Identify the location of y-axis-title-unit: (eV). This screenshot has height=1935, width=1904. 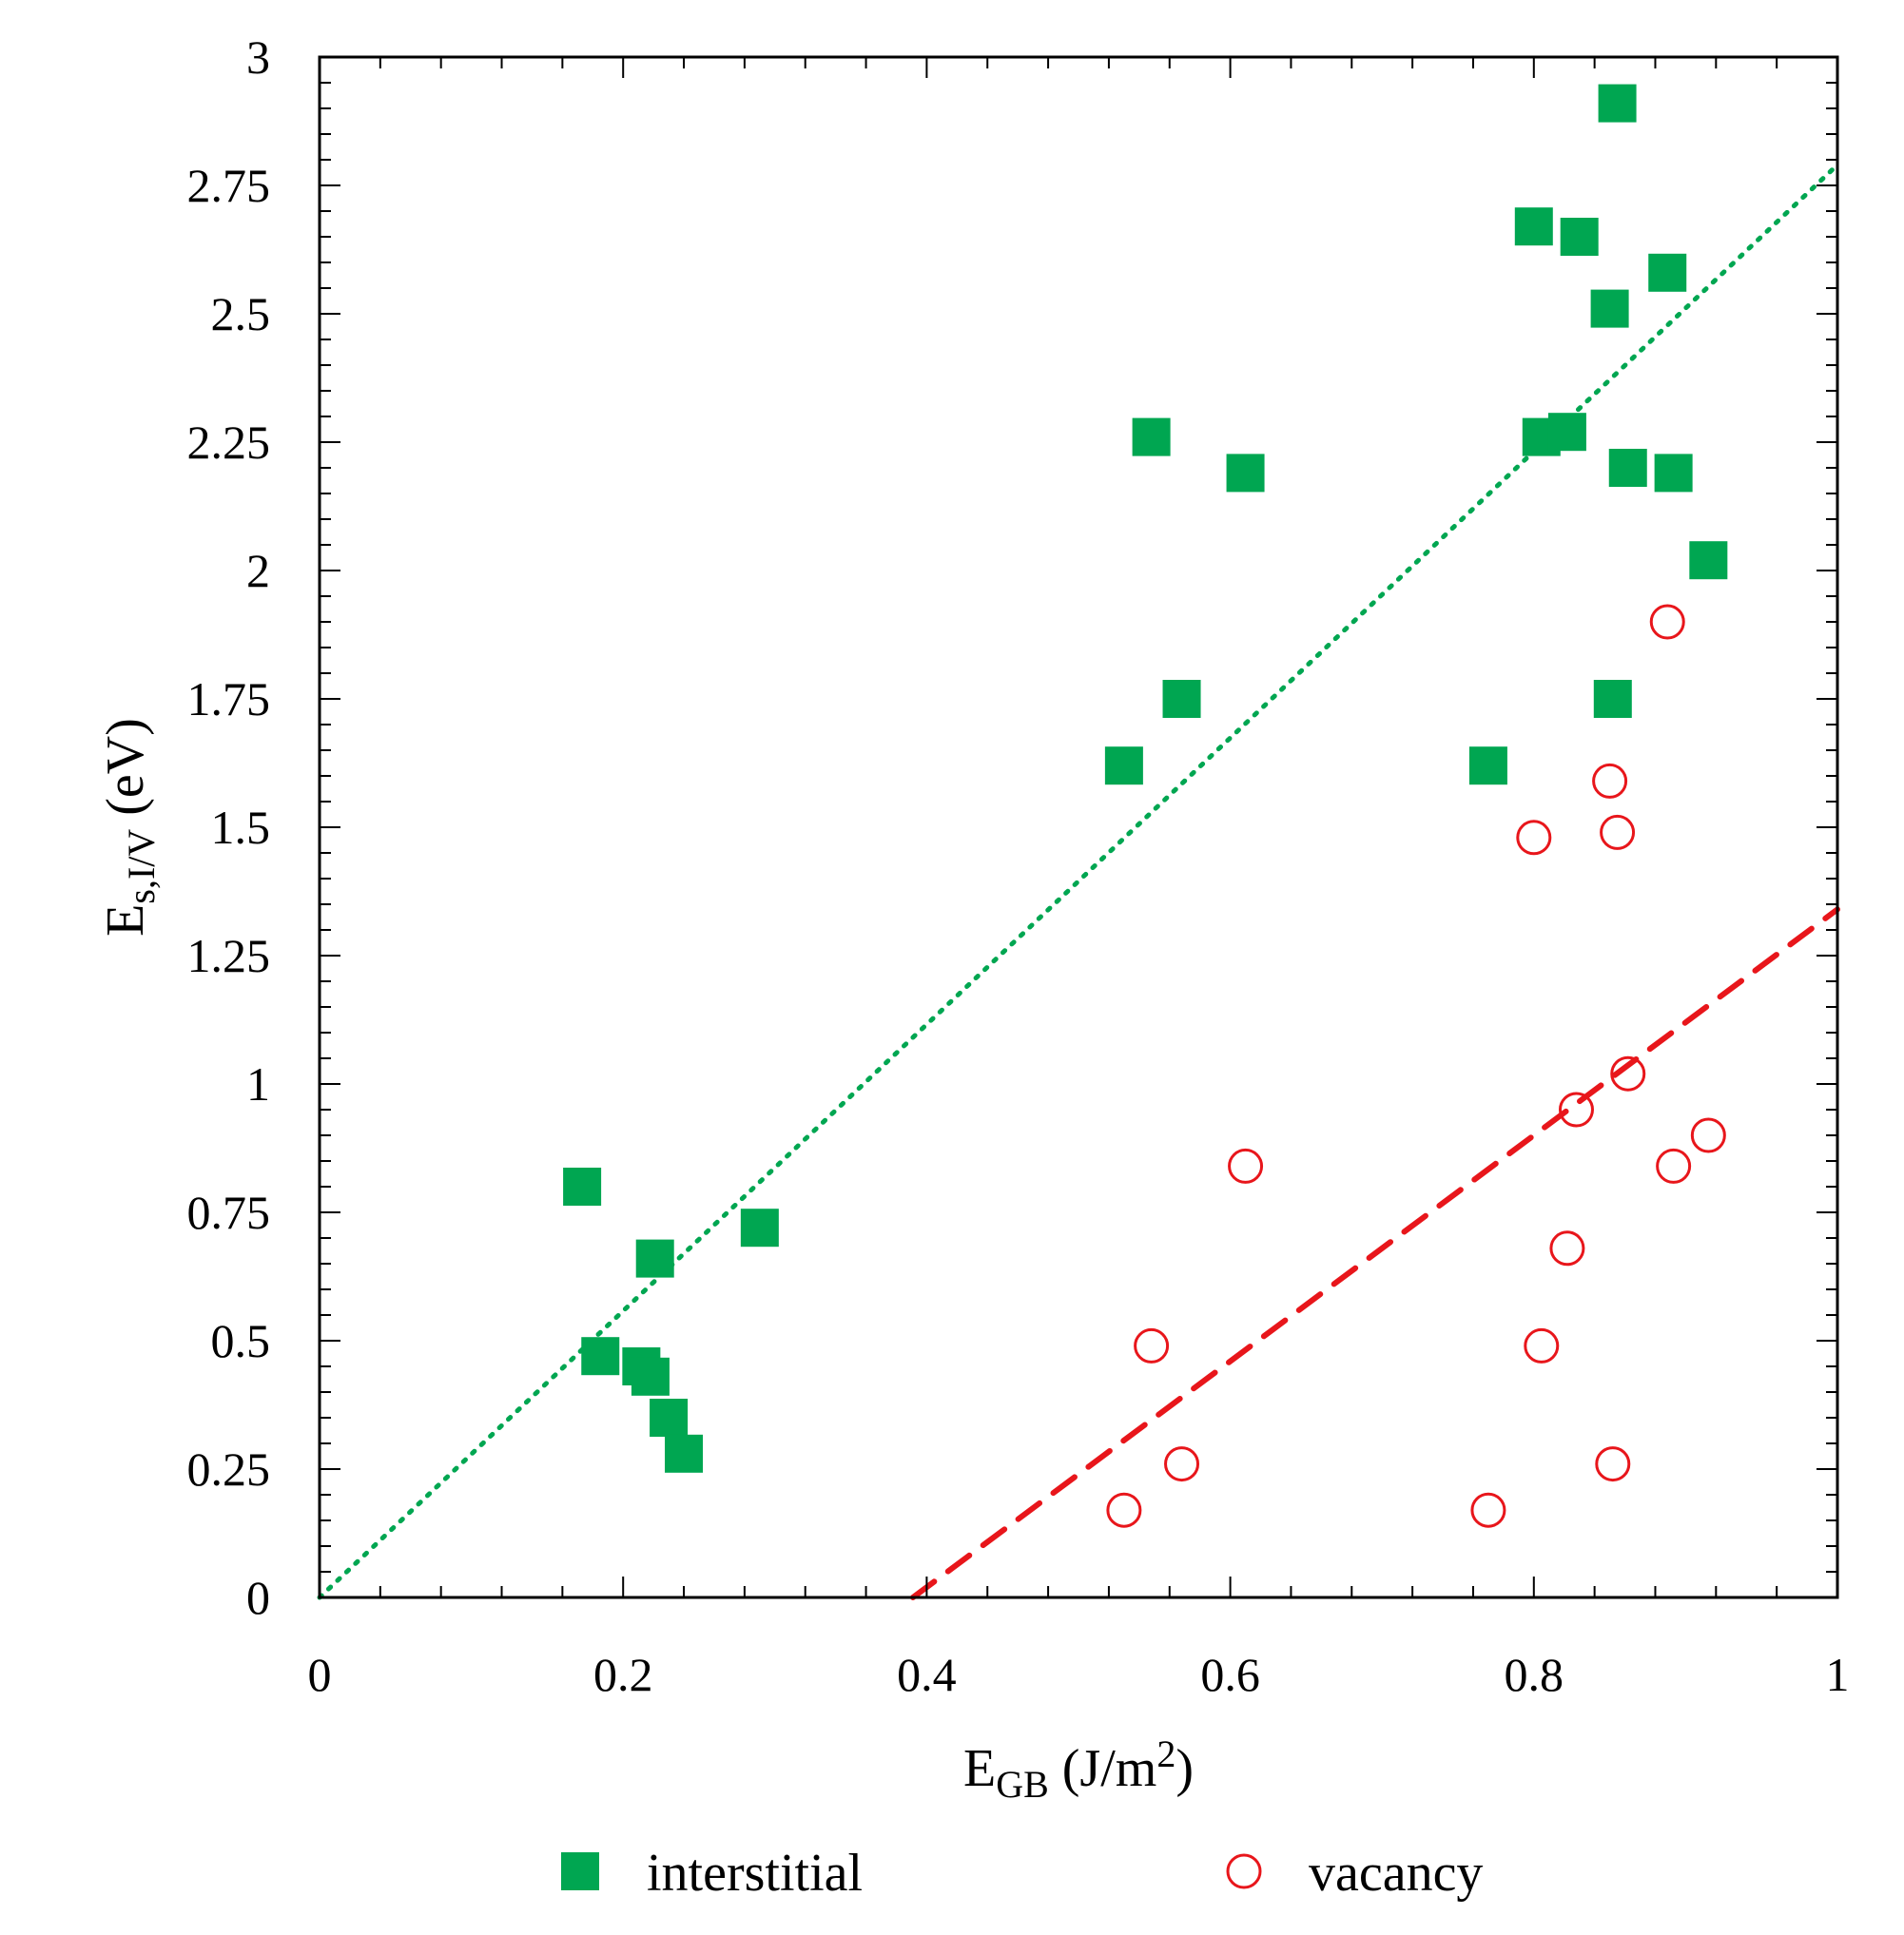
(125, 773).